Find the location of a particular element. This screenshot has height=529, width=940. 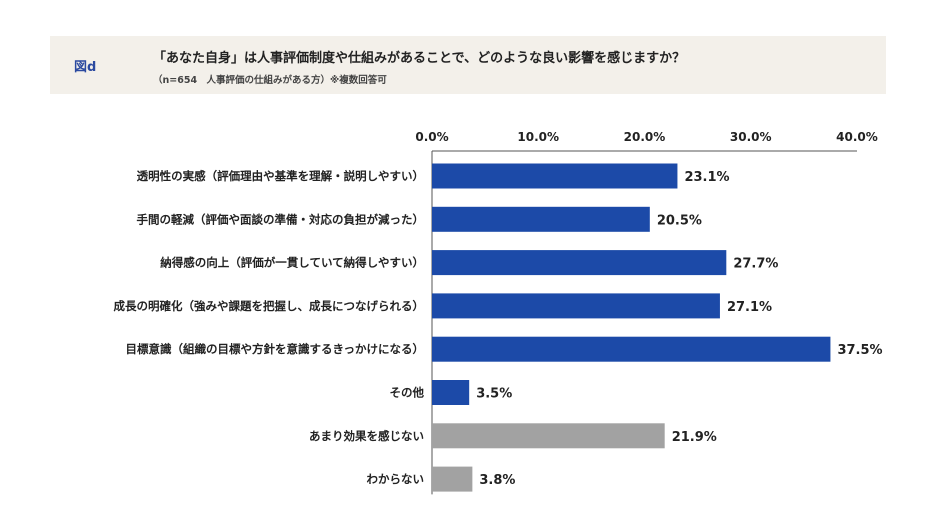

value-label: 23.1% is located at coordinates (706, 177).